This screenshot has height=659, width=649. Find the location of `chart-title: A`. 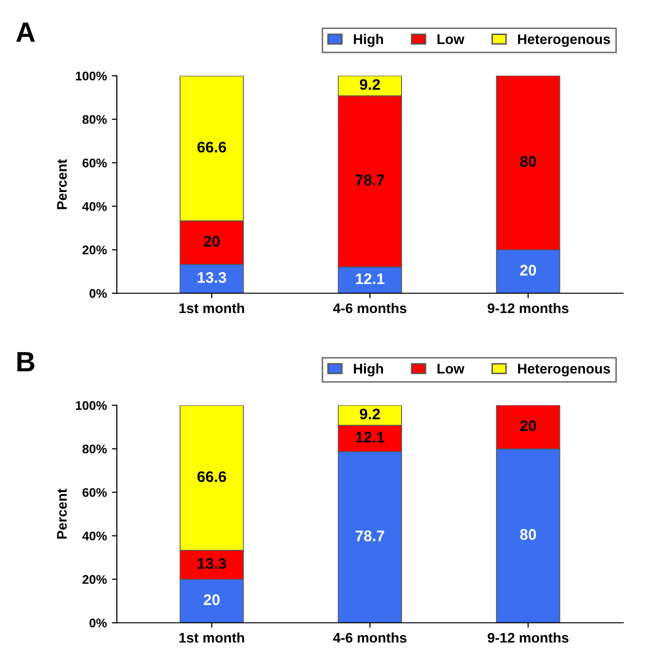

chart-title: A is located at coordinates (25, 32).